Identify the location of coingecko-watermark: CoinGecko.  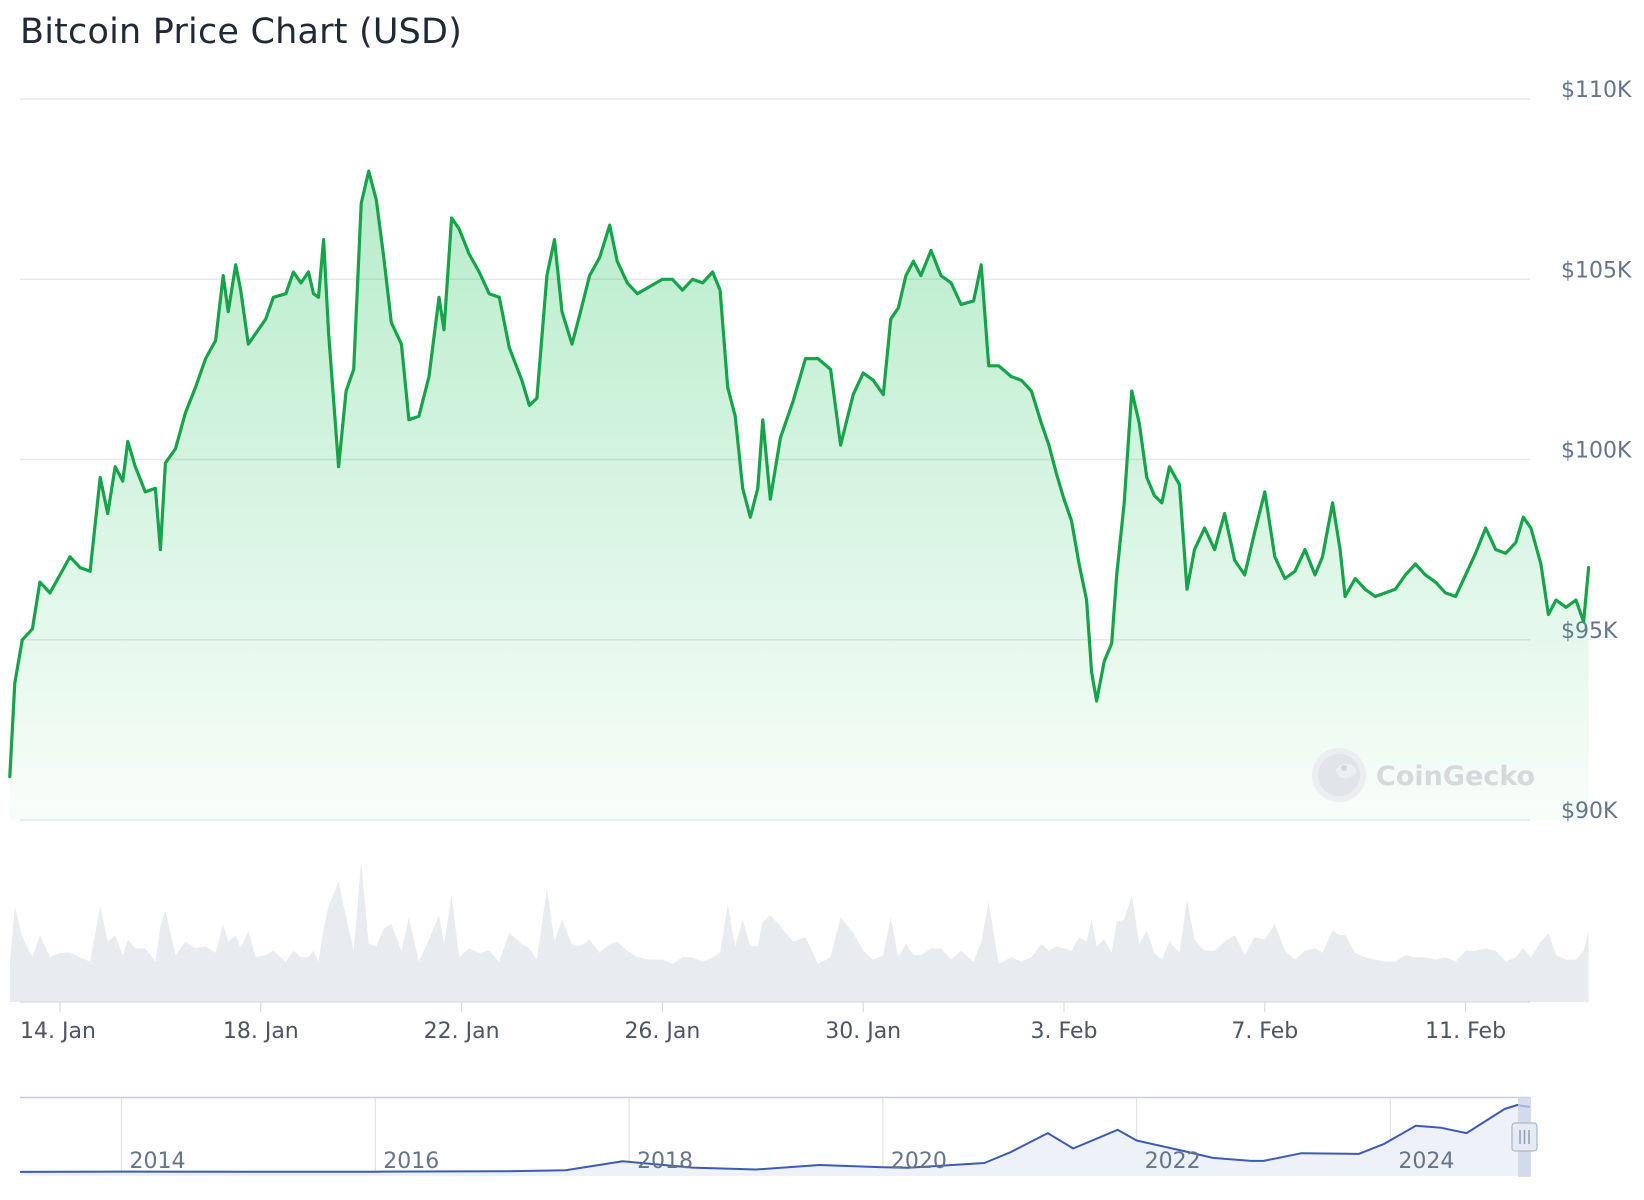
(1423, 775).